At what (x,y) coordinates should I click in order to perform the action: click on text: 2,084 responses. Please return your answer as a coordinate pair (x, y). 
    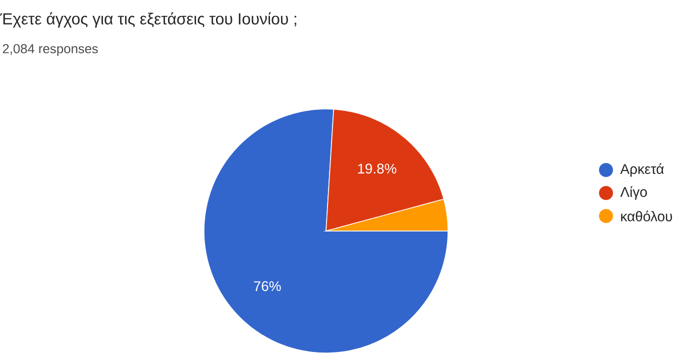
    Looking at the image, I should click on (50, 50).